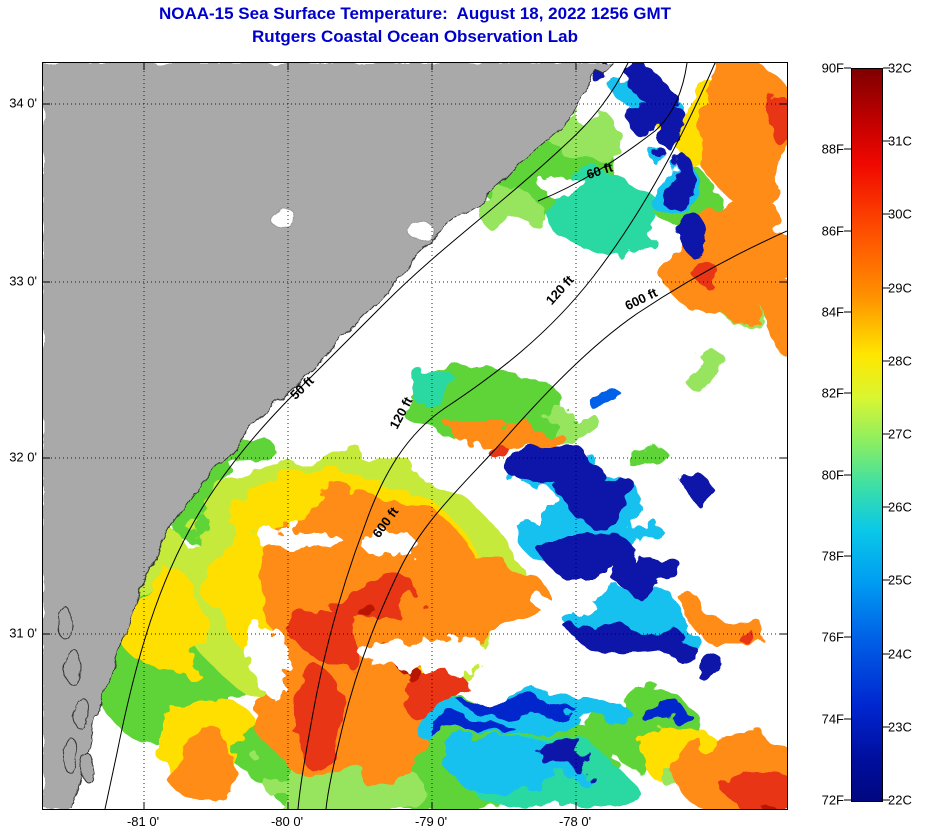 The height and width of the screenshot is (832, 936). What do you see at coordinates (23, 633) in the screenshot?
I see `ytick-label-31: 31 0'` at bounding box center [23, 633].